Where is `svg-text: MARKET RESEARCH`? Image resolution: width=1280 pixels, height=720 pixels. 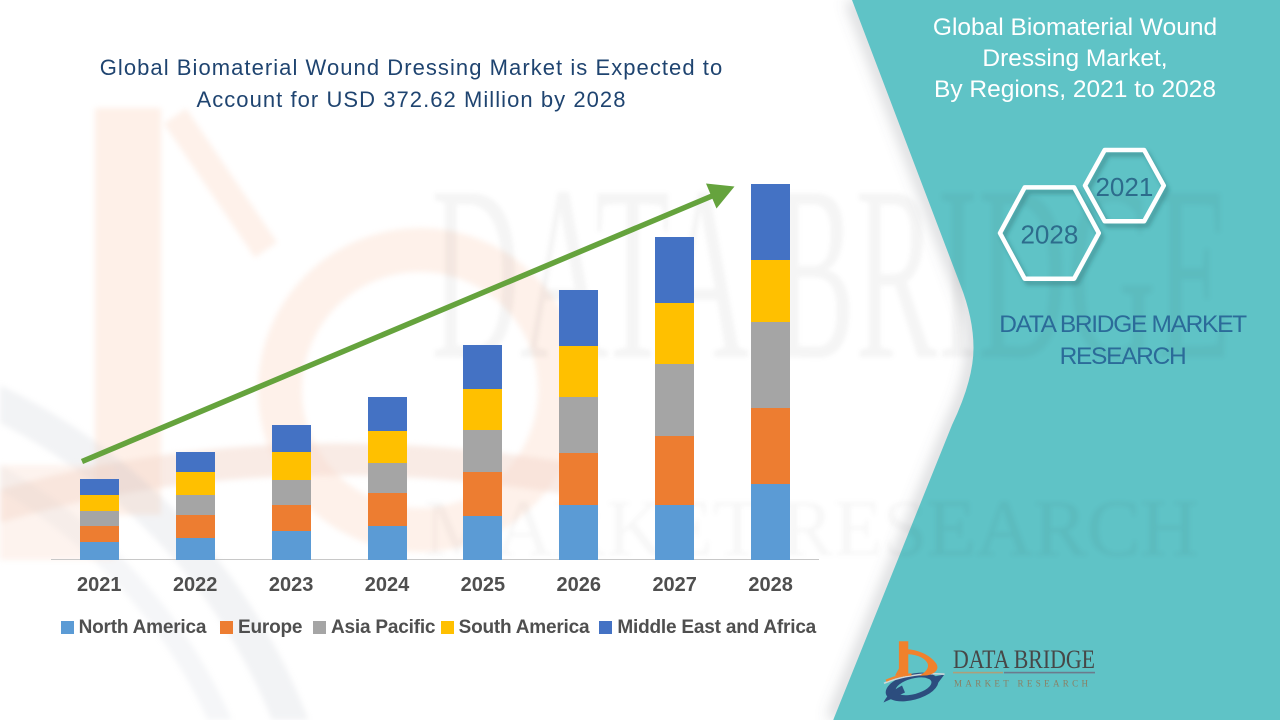 svg-text: MARKET RESEARCH is located at coordinates (1023, 684).